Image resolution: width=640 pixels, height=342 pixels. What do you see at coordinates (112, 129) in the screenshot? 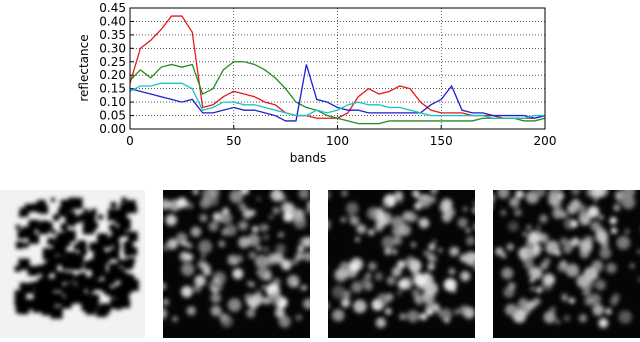
I see `y-tick-label: 0.00` at bounding box center [112, 129].